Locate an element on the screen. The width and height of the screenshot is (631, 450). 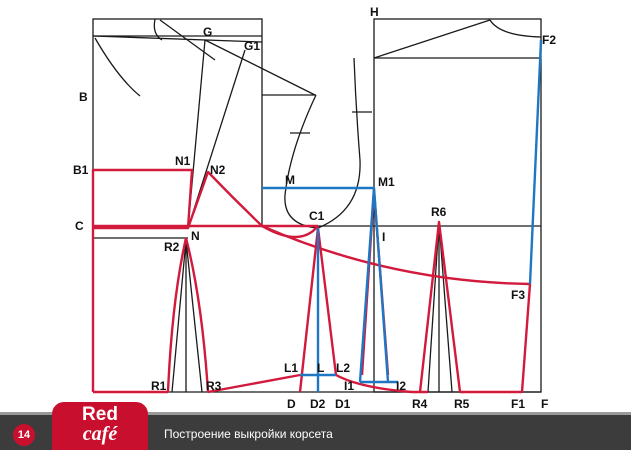
dart-r6-right is located at coordinates (445, 307).